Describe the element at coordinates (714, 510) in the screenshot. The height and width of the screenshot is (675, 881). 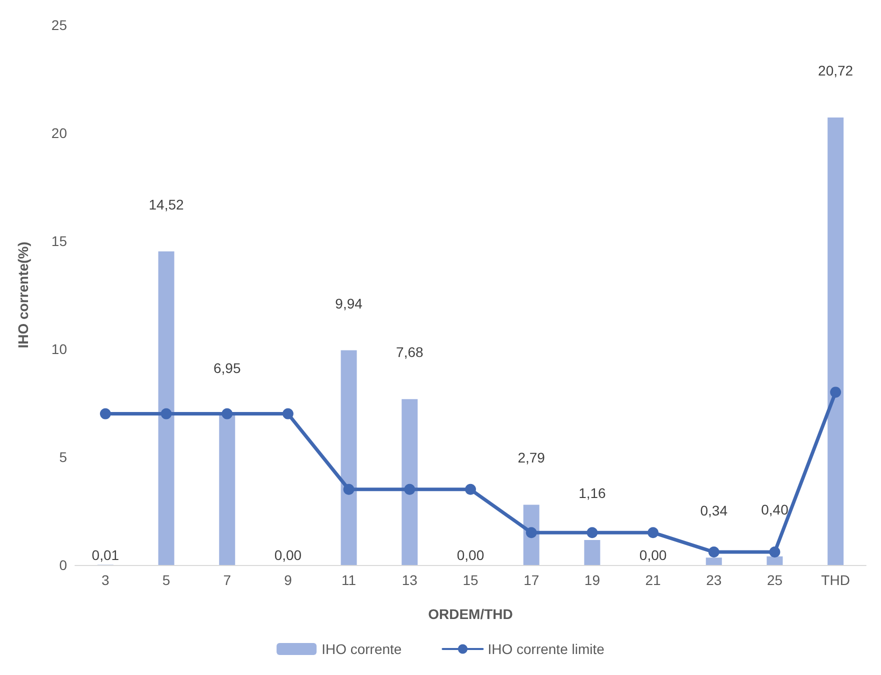
I see `data-label: 0,34` at that location.